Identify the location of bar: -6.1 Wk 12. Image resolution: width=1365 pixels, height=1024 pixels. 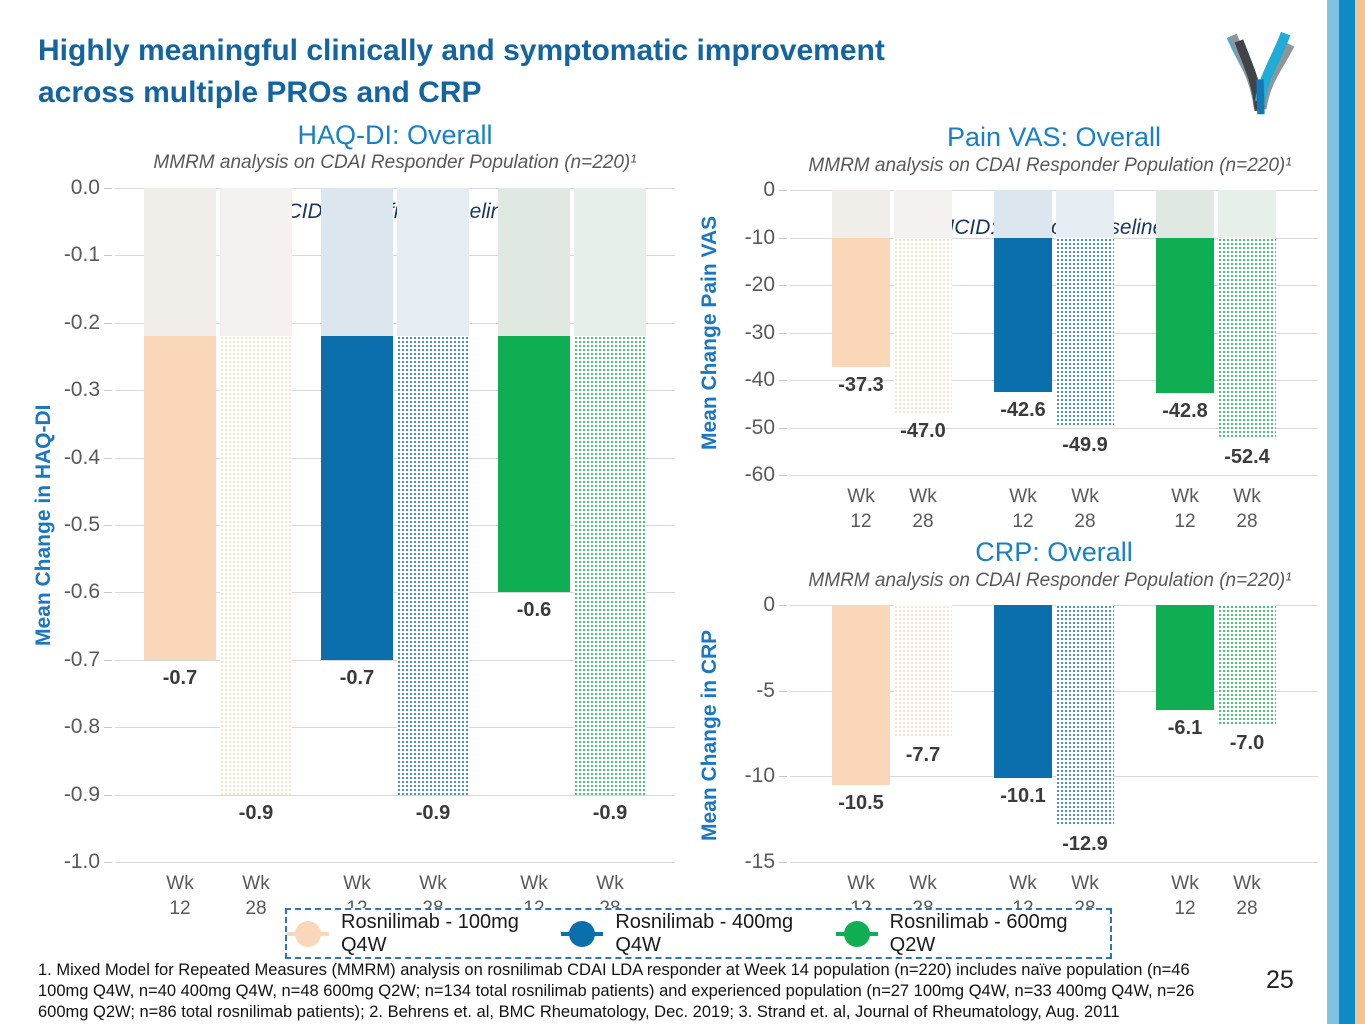
(1185, 762).